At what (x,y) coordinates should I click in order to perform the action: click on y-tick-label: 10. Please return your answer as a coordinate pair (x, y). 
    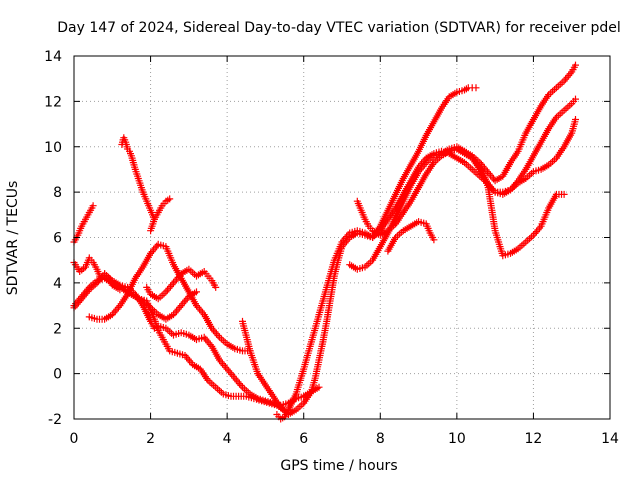
    Looking at the image, I should click on (53, 148).